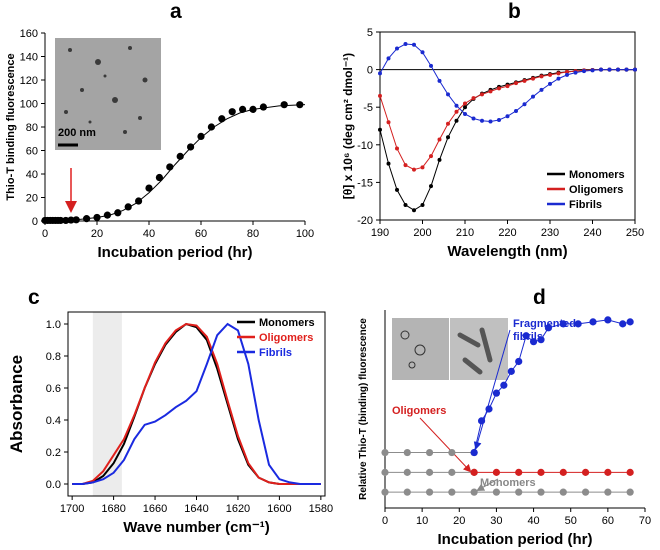  What do you see at coordinates (11, 126) in the screenshot?
I see `y-axis-label: Thio-T binding fluorescence` at bounding box center [11, 126].